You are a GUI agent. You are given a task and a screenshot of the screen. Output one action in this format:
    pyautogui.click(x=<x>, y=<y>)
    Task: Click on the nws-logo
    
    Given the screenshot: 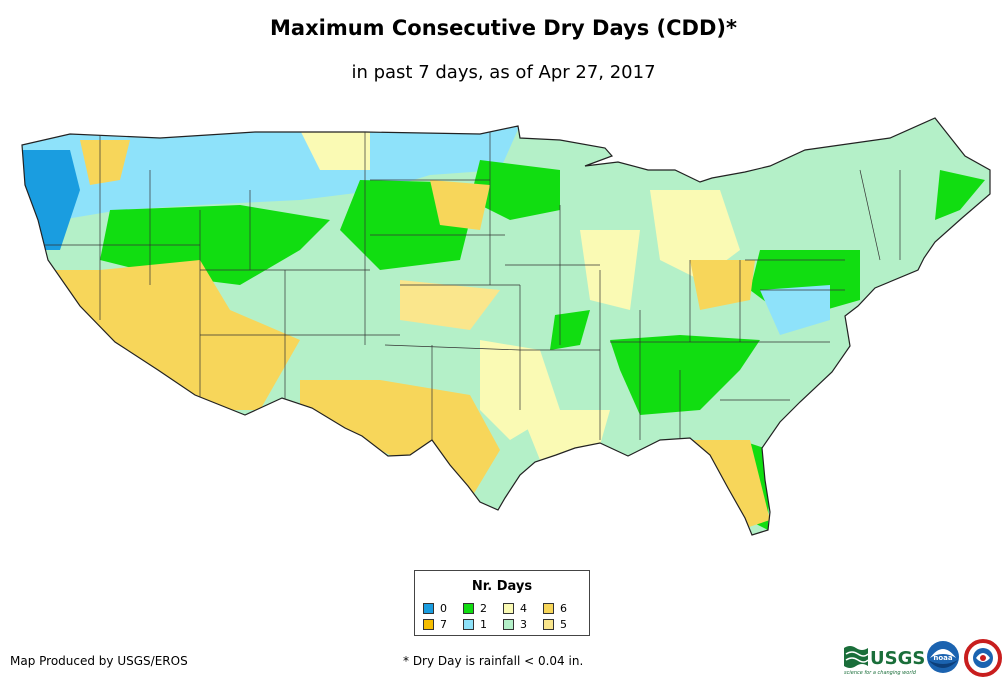 What is the action you would take?
    pyautogui.click(x=983, y=658)
    